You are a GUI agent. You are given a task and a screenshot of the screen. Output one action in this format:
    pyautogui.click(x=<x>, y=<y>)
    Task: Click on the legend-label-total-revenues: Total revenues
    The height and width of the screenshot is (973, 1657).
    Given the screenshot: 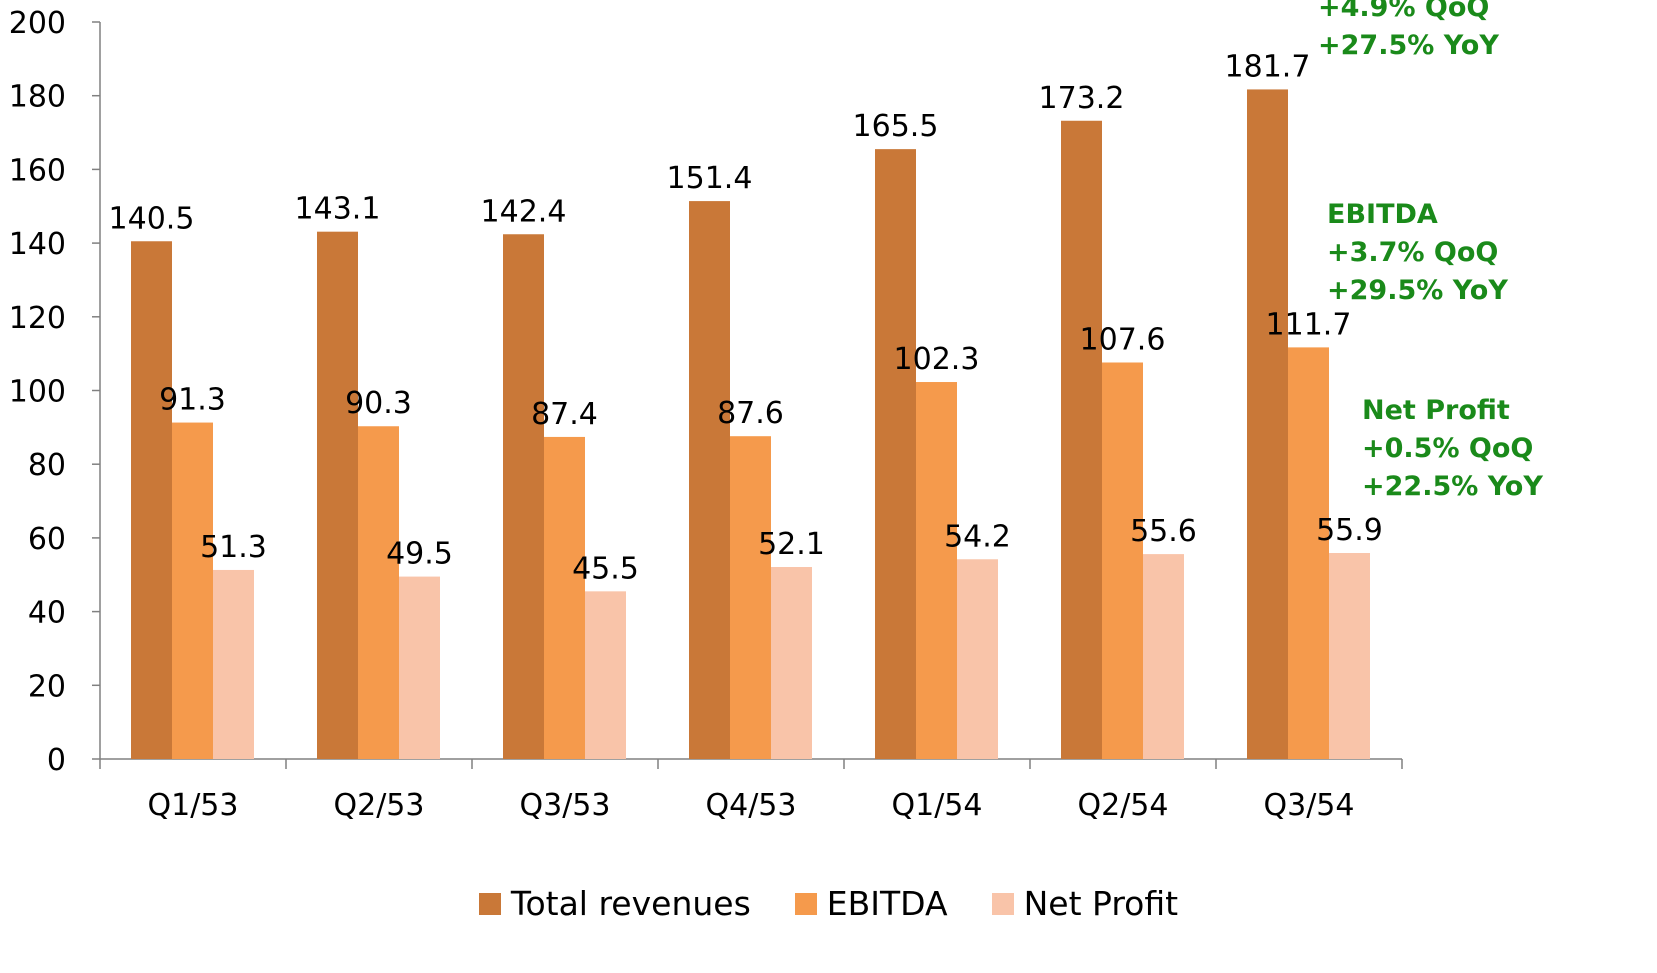 What is the action you would take?
    pyautogui.click(x=630, y=903)
    